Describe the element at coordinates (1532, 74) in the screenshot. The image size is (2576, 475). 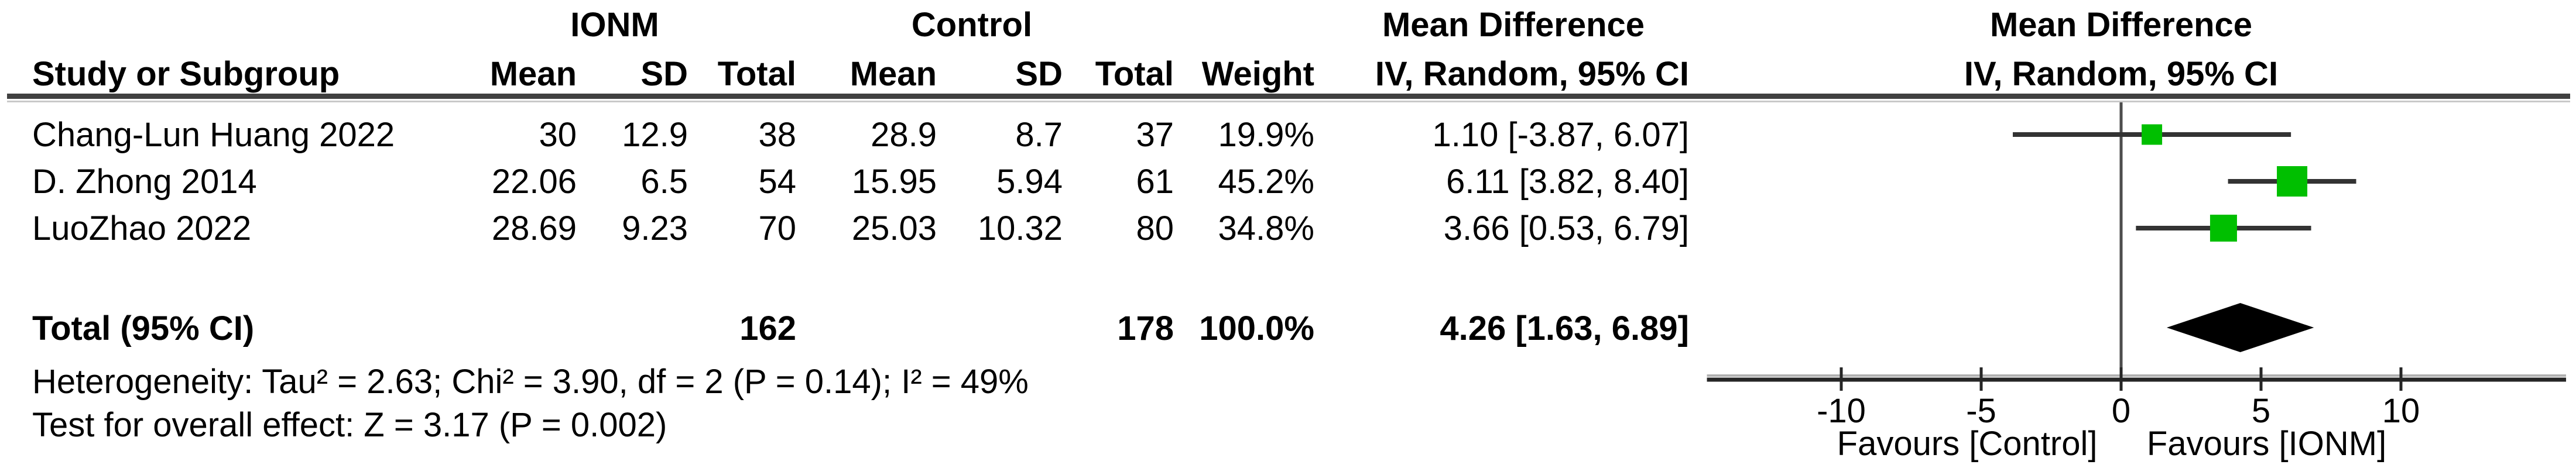
I see `column-header-md-ci: IV, Random, 95% CI` at that location.